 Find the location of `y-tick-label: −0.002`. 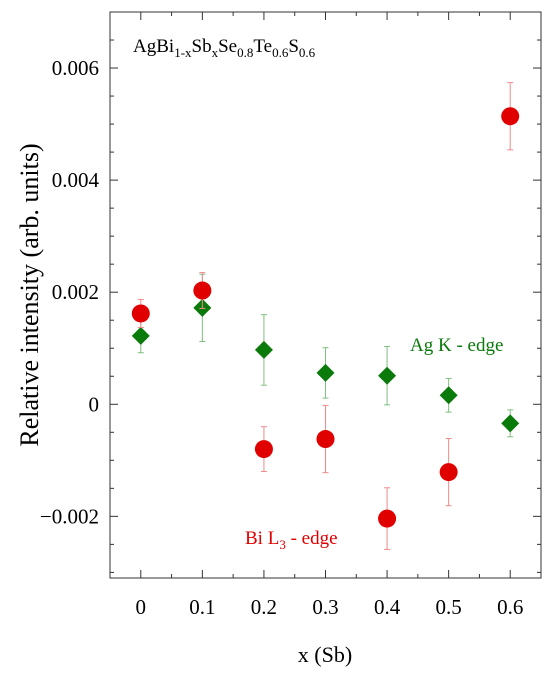

y-tick-label: −0.002 is located at coordinates (69, 516).